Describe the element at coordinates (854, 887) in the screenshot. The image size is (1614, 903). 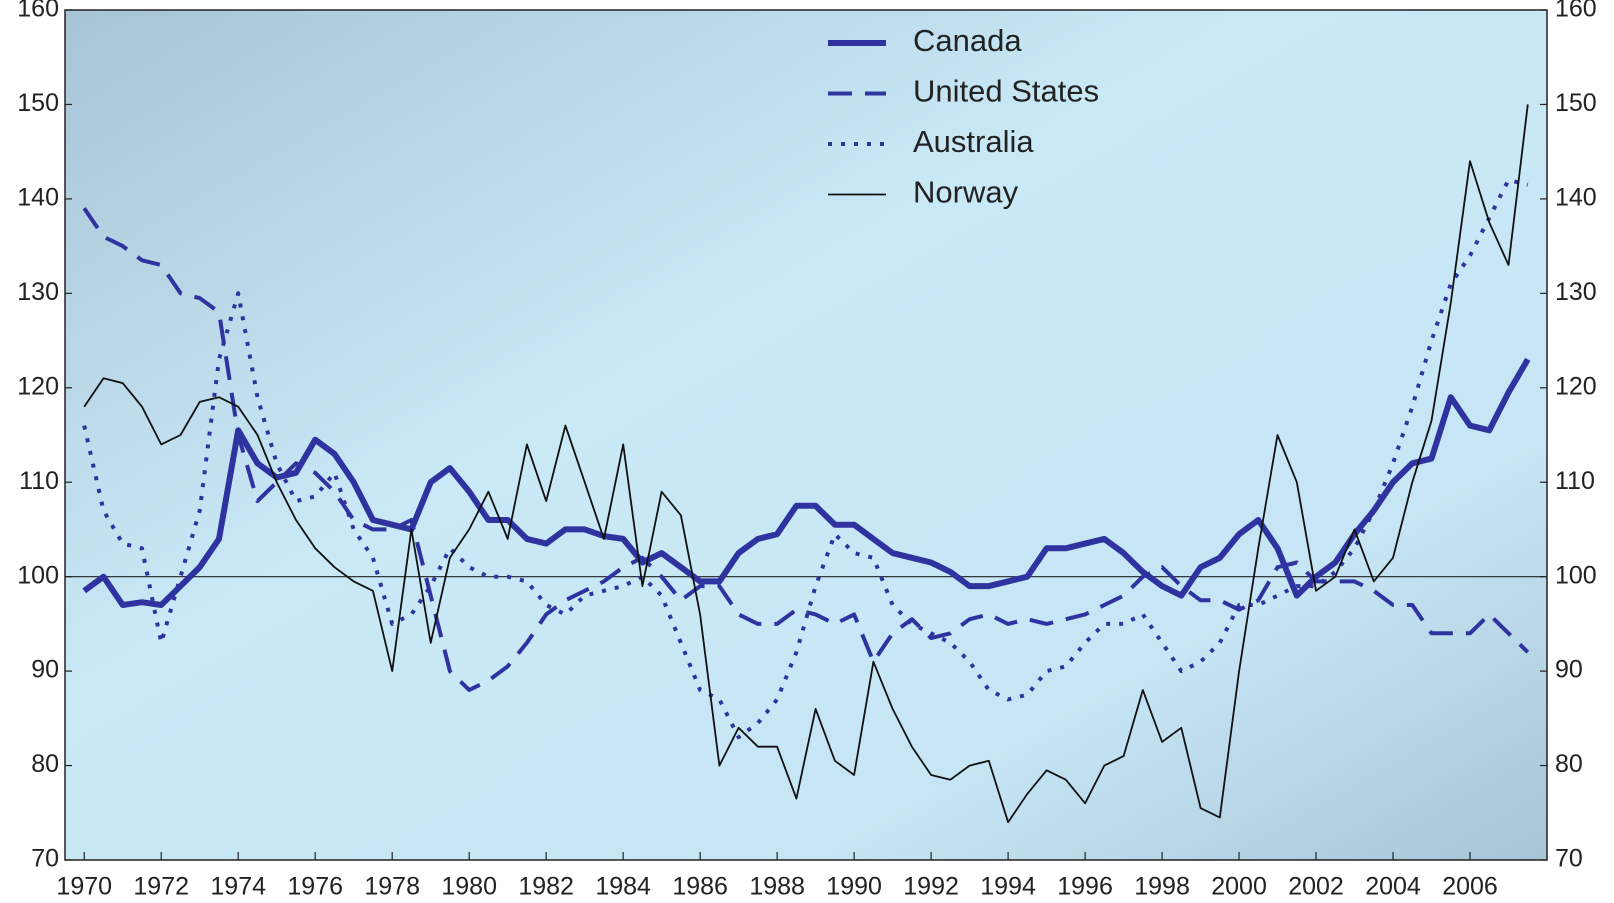
I see `x-tick-label: 1990` at that location.